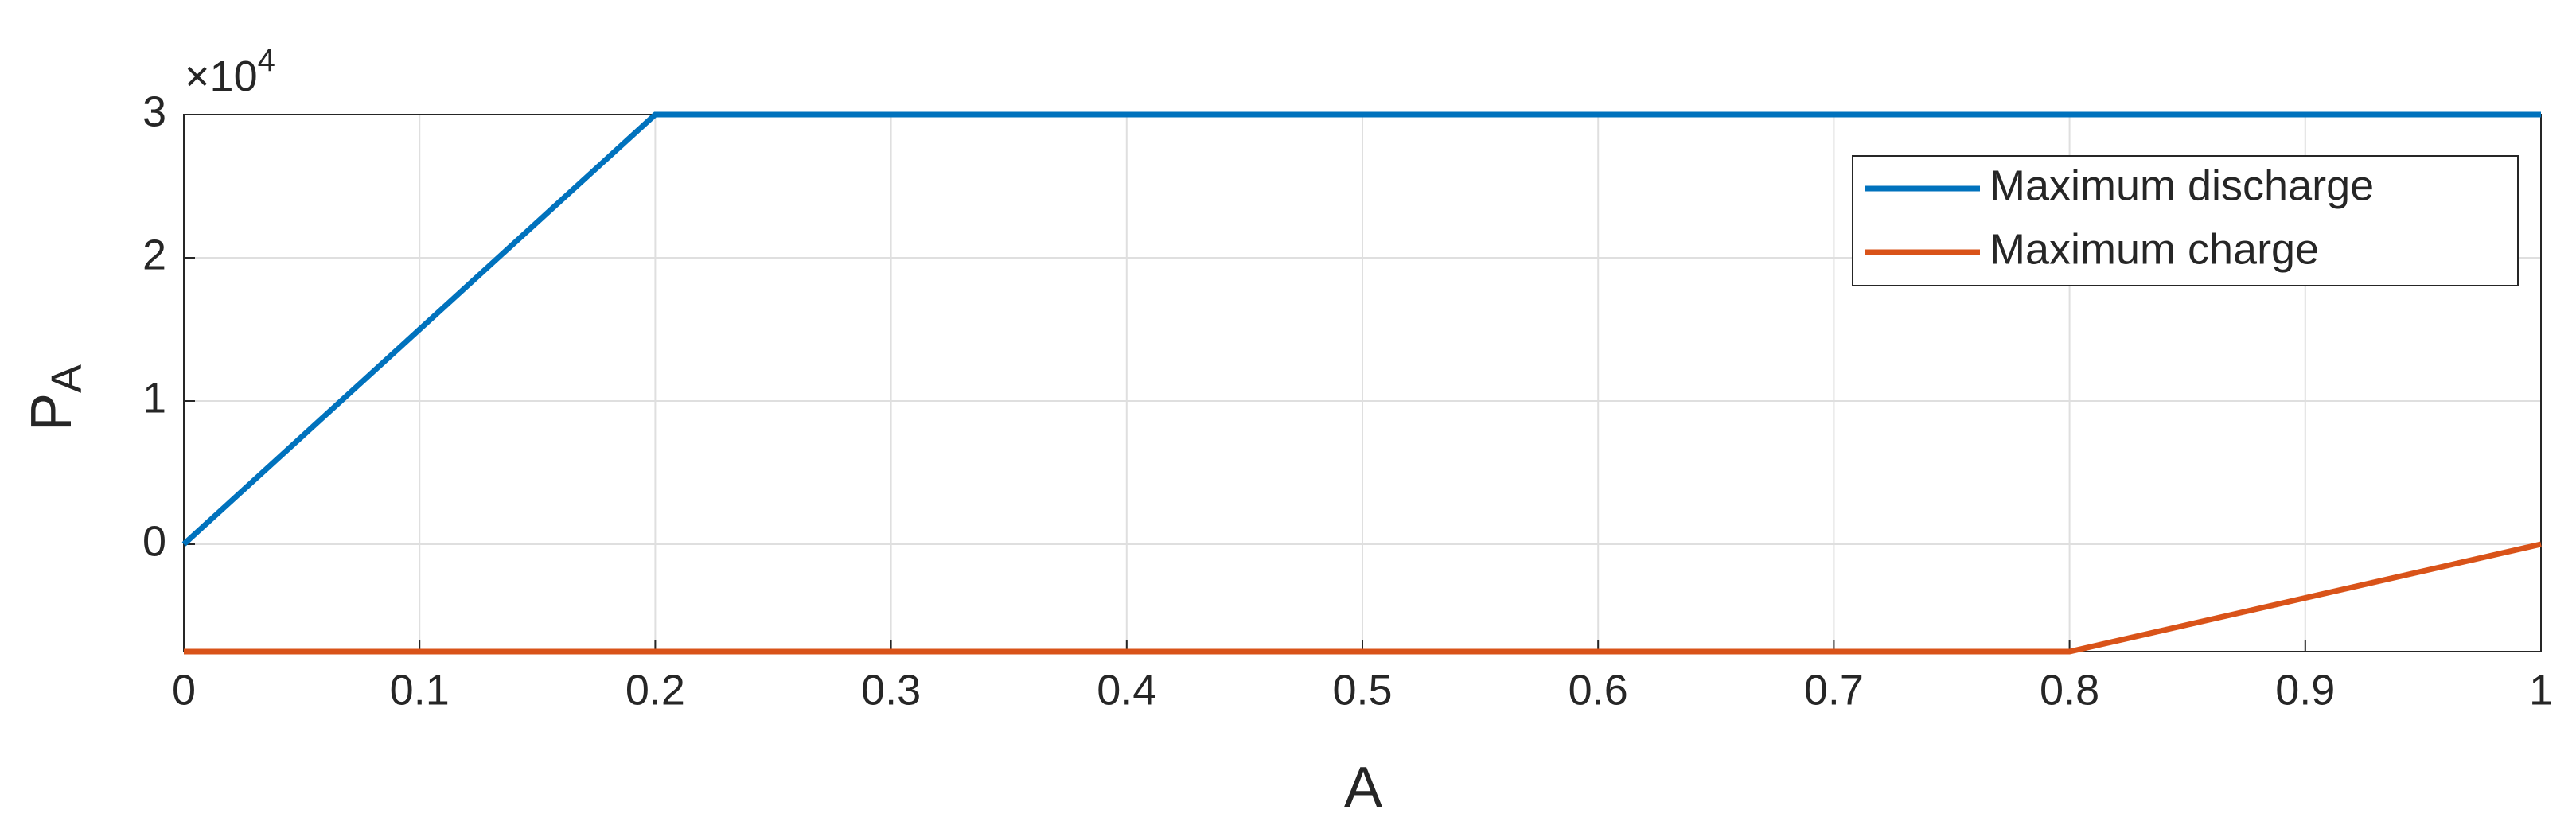 The width and height of the screenshot is (2576, 837). Describe the element at coordinates (184, 690) in the screenshot. I see `x-tick-label: 0` at that location.